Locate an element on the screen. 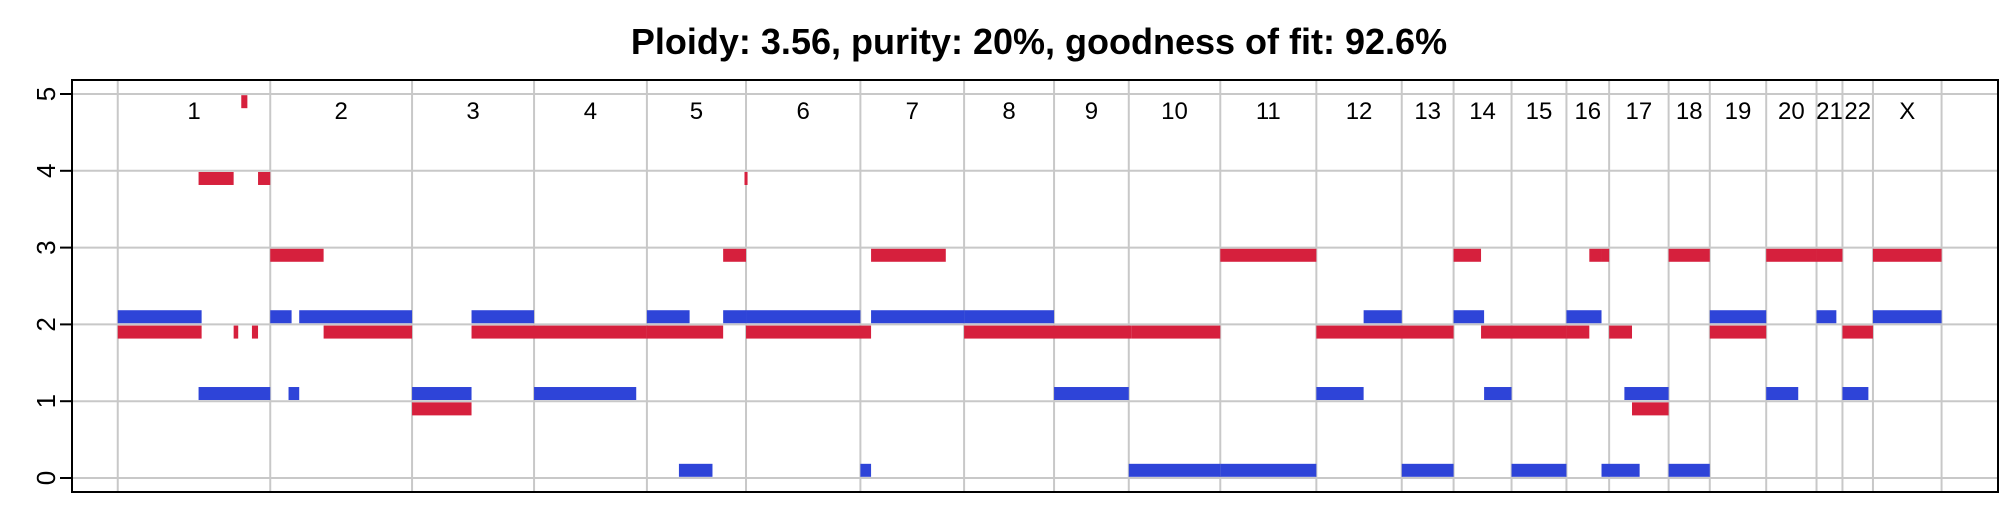  chromosome-label-11: 11 is located at coordinates (1268, 111).